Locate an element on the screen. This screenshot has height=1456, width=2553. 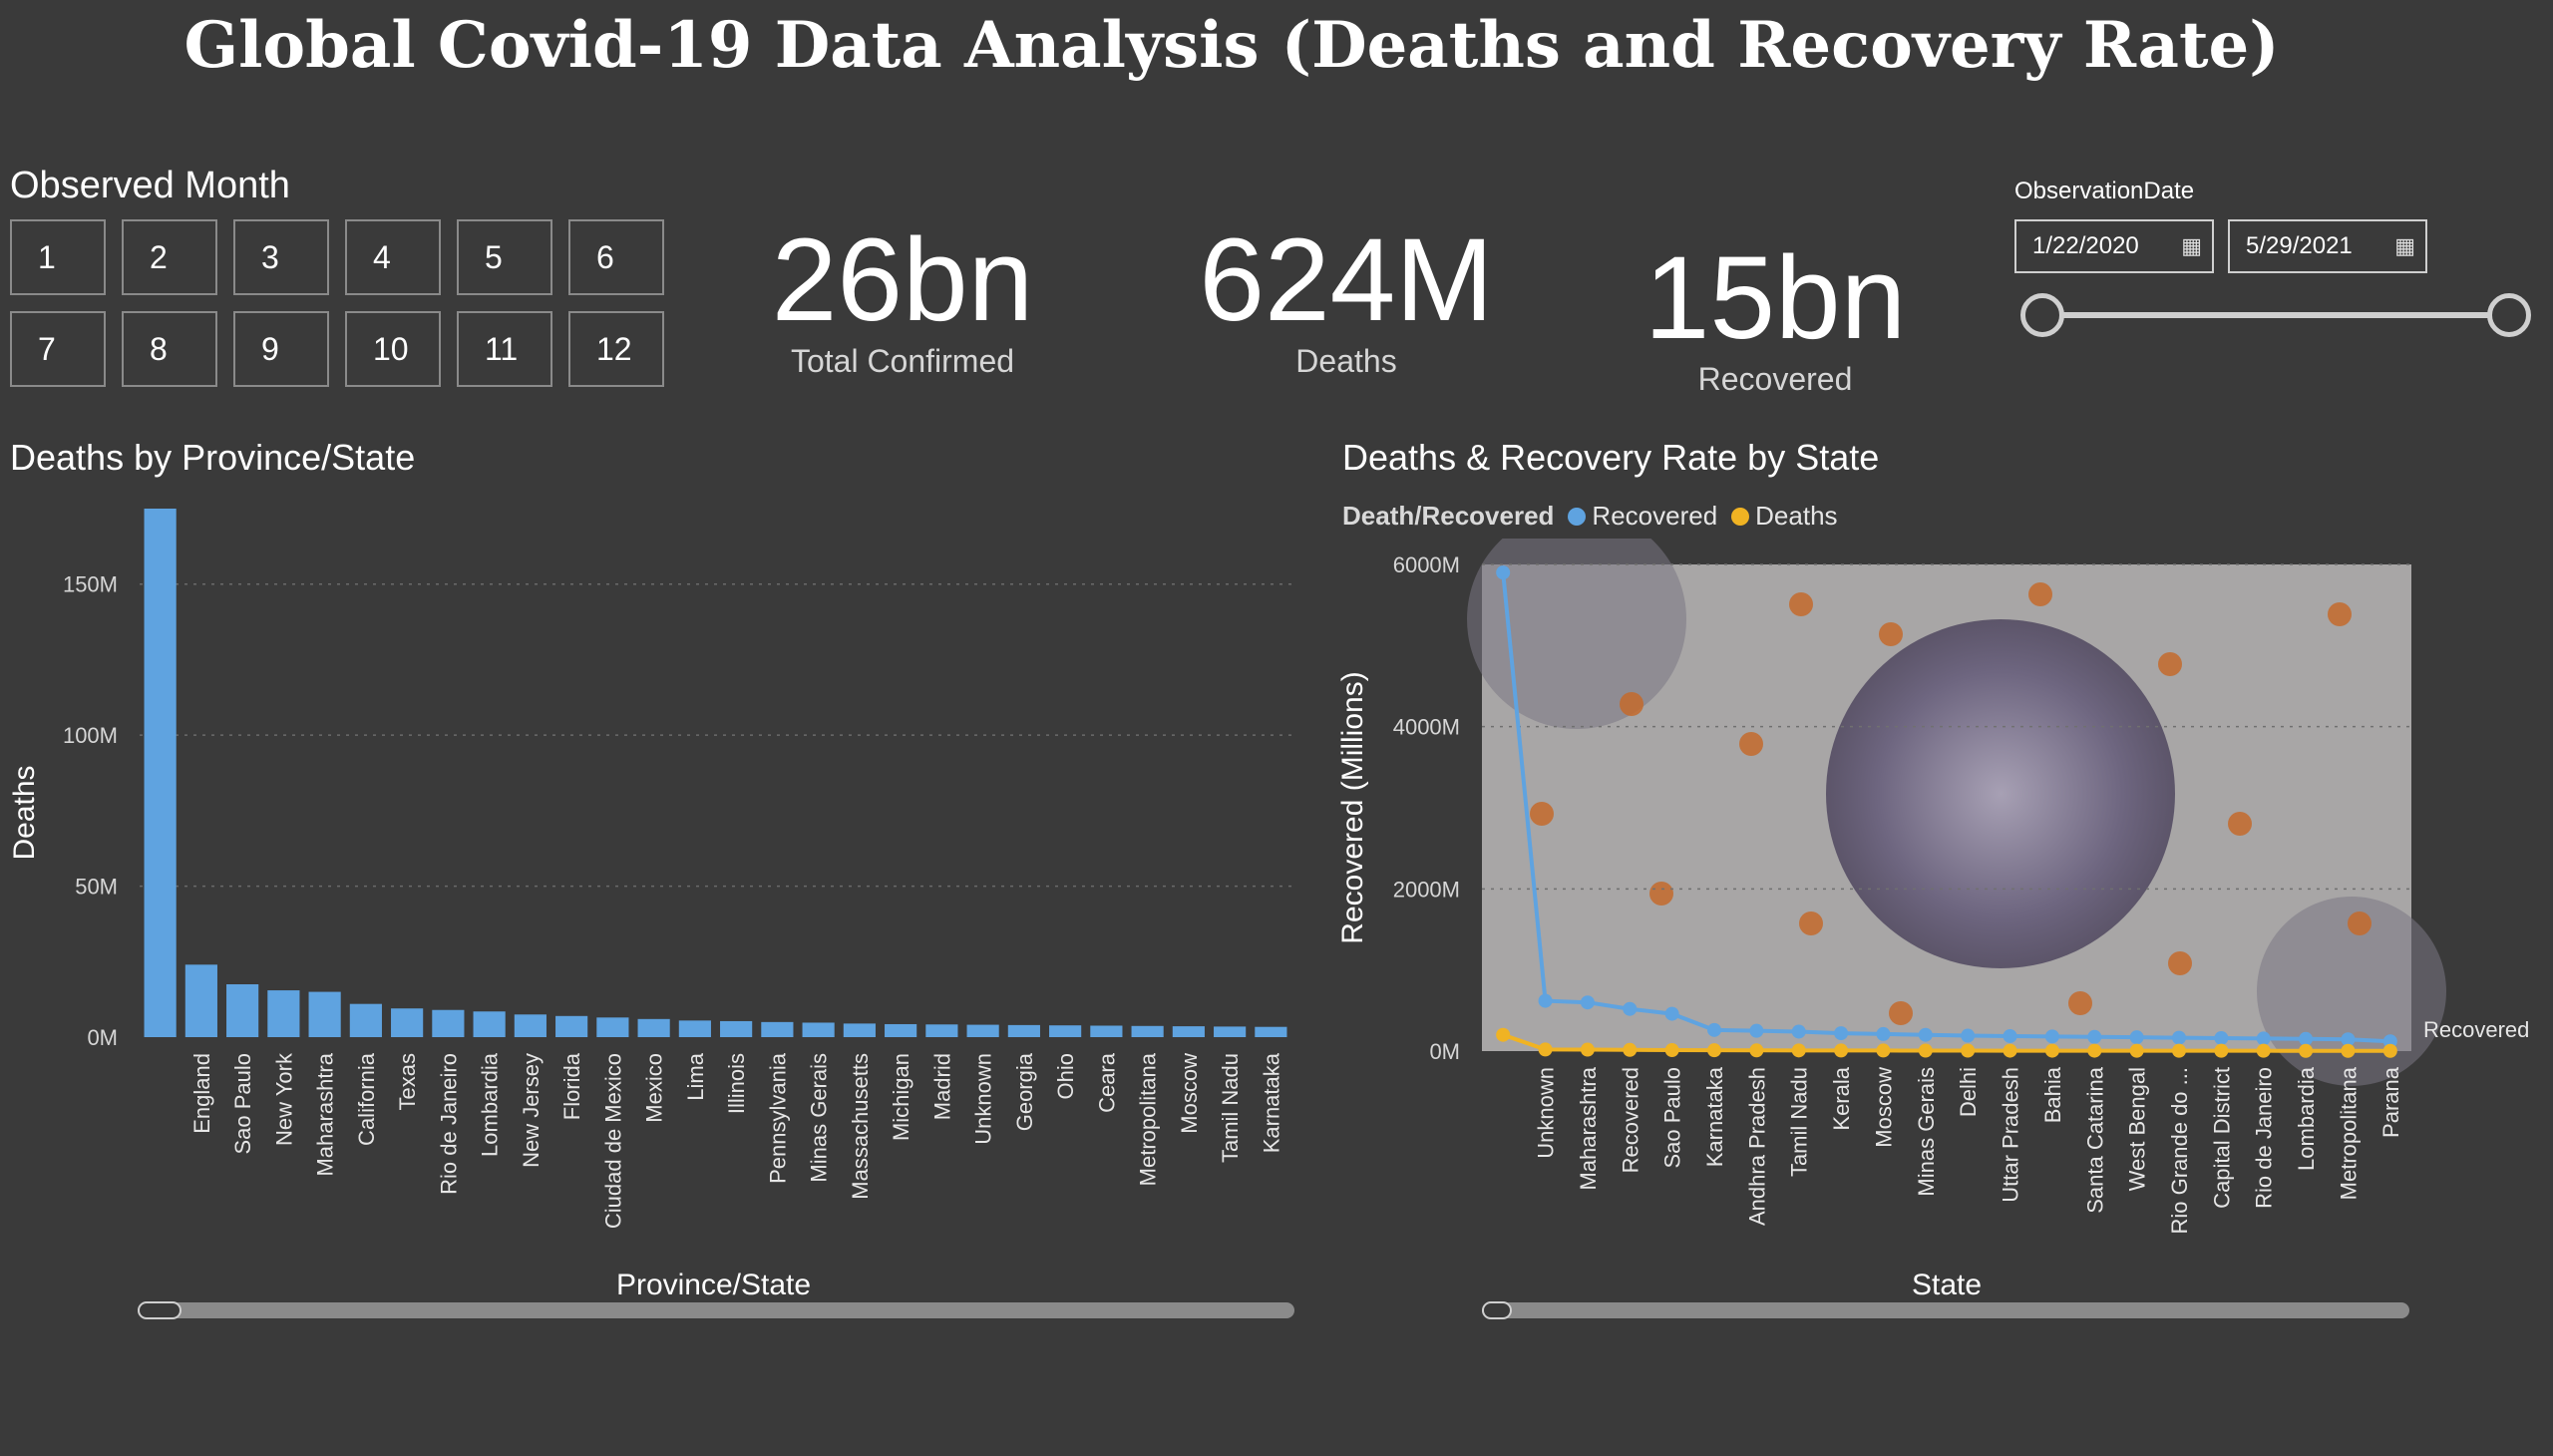
month-button-6: 6 is located at coordinates (616, 257).